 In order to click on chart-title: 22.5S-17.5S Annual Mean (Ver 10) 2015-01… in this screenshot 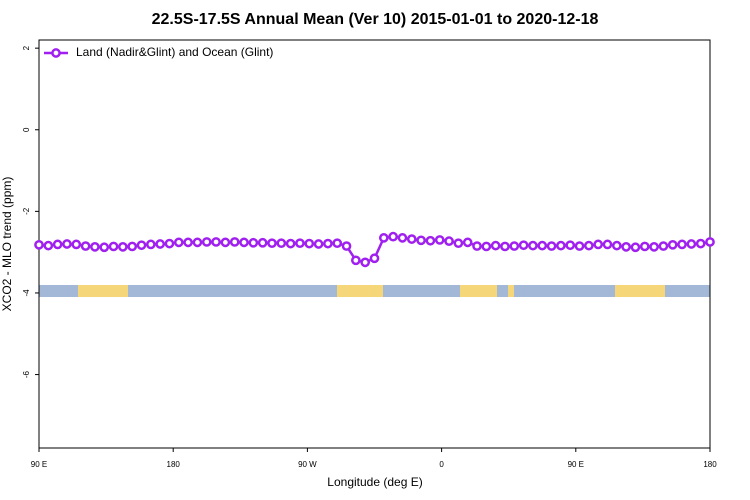, I will do `click(375, 19)`.